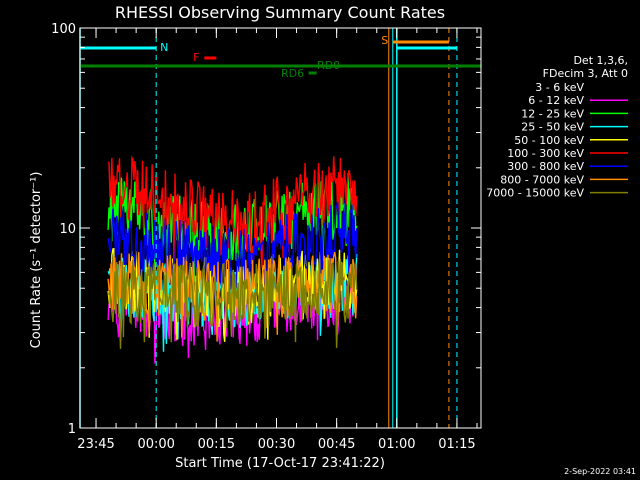 The width and height of the screenshot is (640, 480). Describe the element at coordinates (280, 463) in the screenshot. I see `x-axis-label: Start Time (17-Oct-17 23:41:22)` at that location.